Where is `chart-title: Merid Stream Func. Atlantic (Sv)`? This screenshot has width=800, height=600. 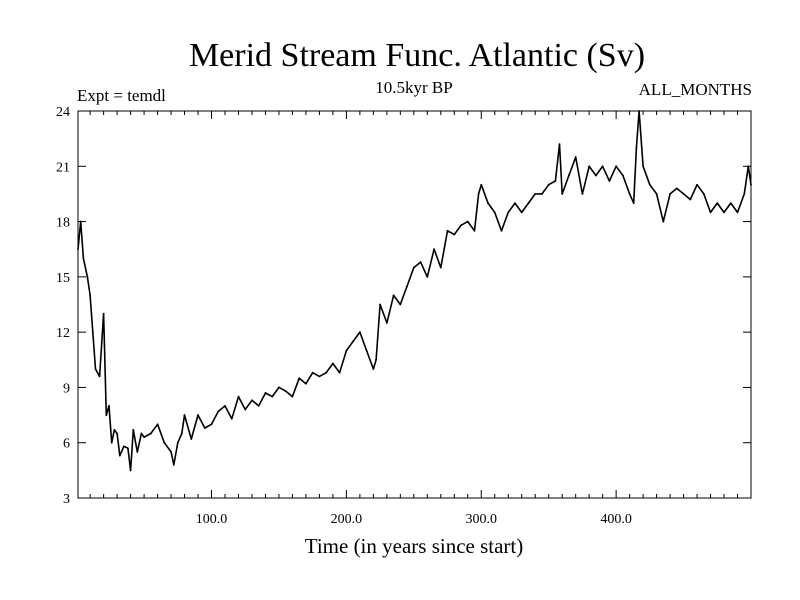 chart-title: Merid Stream Func. Atlantic (Sv) is located at coordinates (417, 55).